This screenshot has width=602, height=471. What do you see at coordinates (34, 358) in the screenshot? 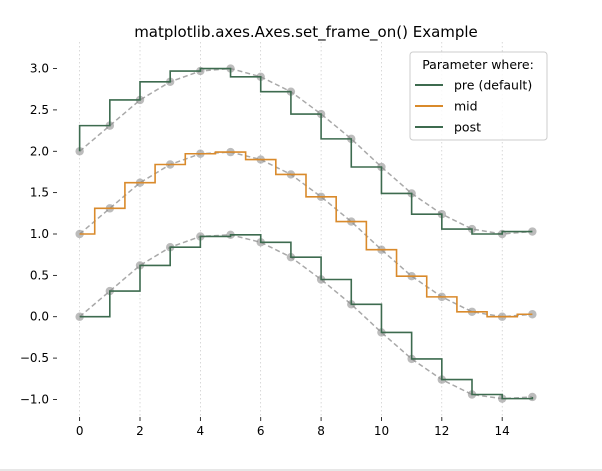
I see `y-tick-label: −0.5` at bounding box center [34, 358].